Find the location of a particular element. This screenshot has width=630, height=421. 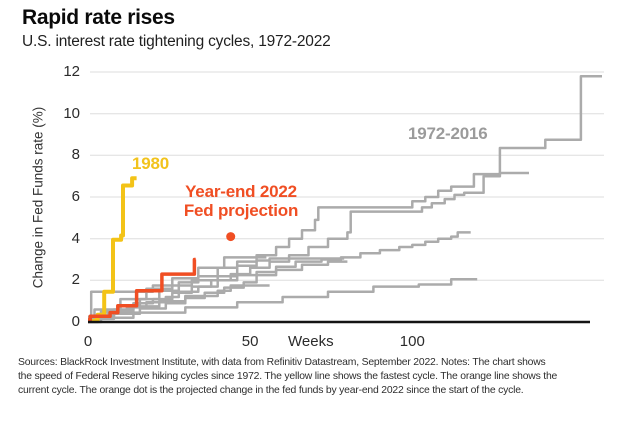

projection-dot is located at coordinates (231, 237).